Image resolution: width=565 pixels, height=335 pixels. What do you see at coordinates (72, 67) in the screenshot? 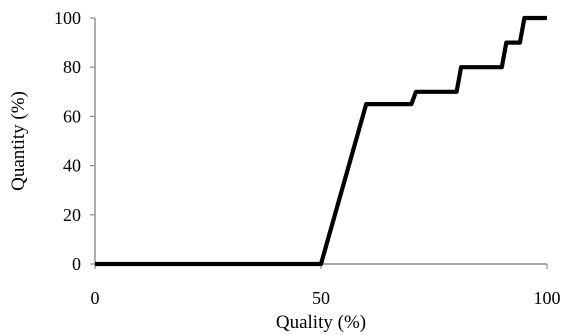
I see `y-tick-label: 80` at bounding box center [72, 67].